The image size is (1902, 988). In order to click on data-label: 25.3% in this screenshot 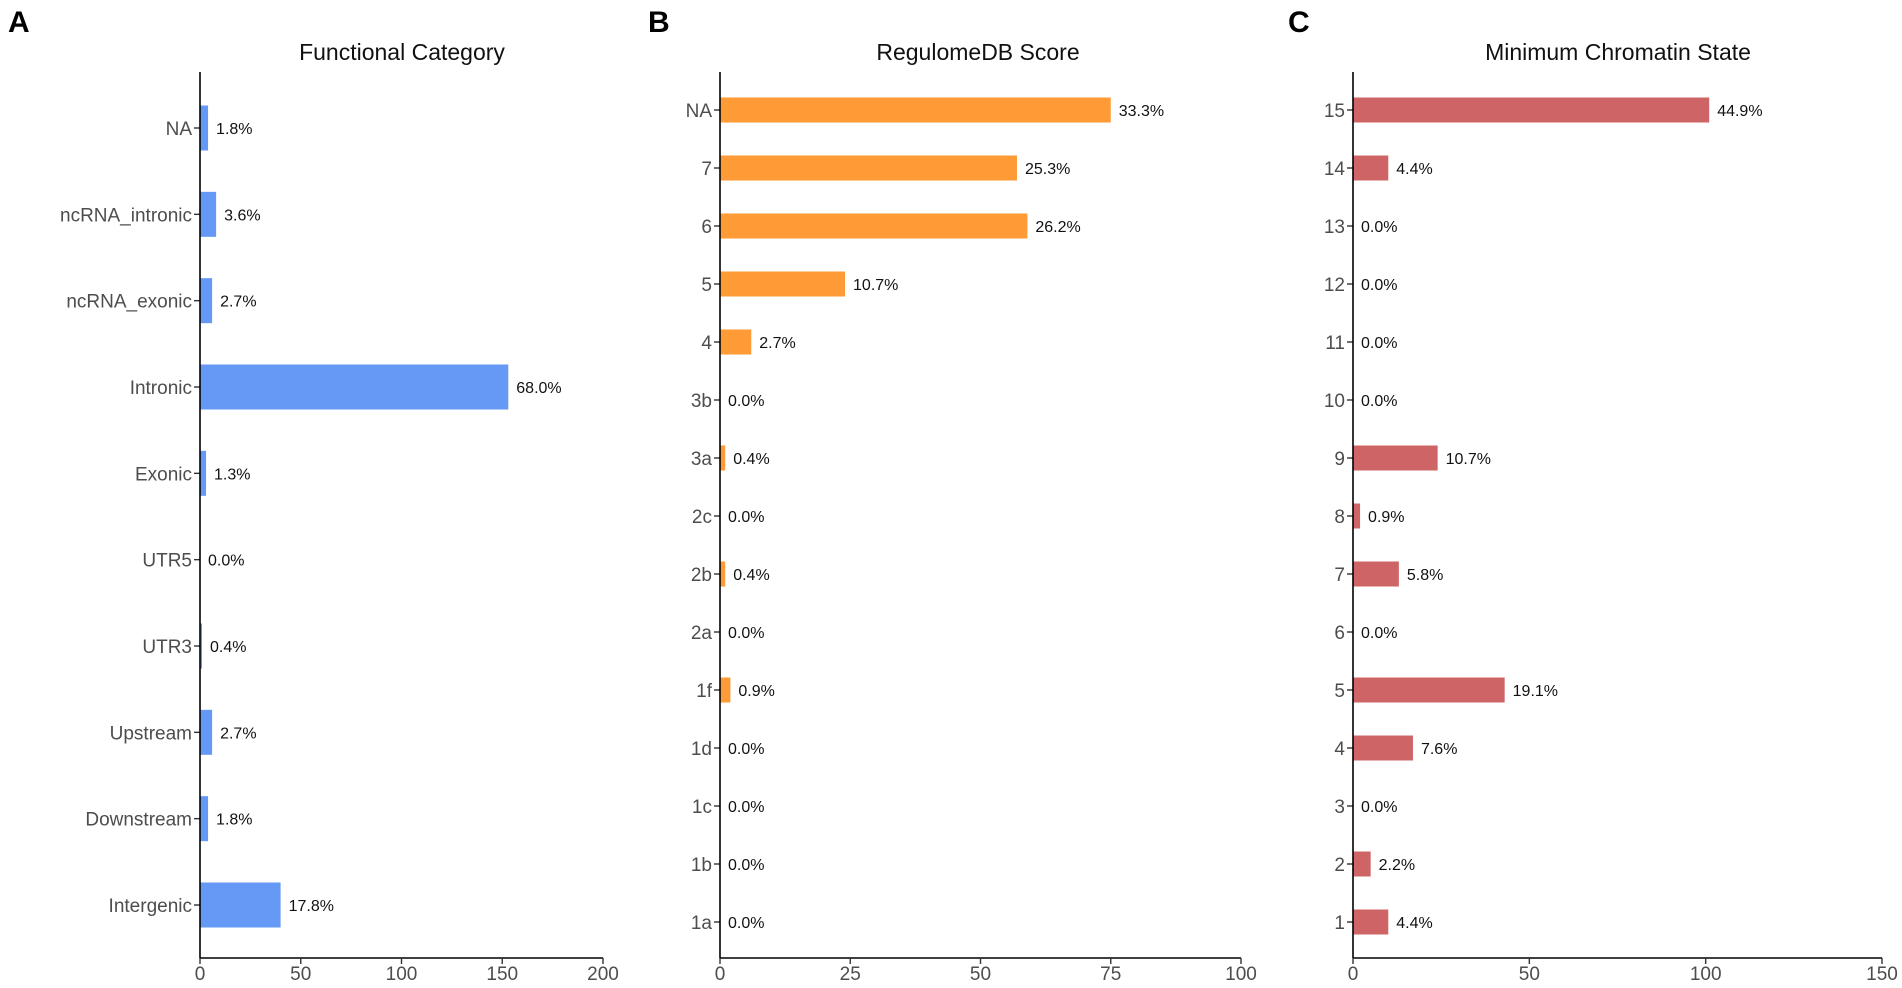, I will do `click(1047, 169)`.